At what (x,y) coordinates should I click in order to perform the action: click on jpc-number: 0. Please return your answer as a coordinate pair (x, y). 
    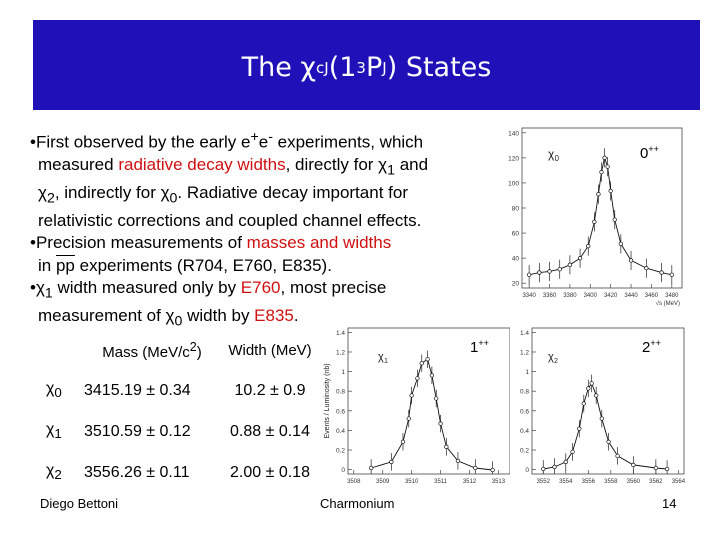
    Looking at the image, I should click on (644, 153).